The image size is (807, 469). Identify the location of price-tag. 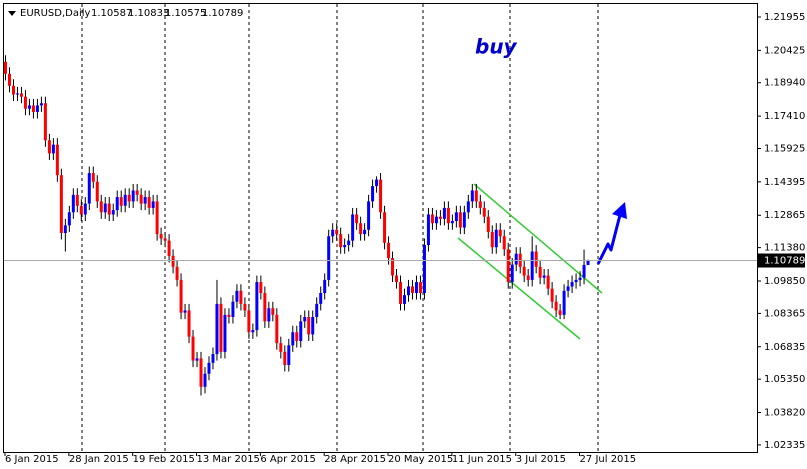
(781, 260).